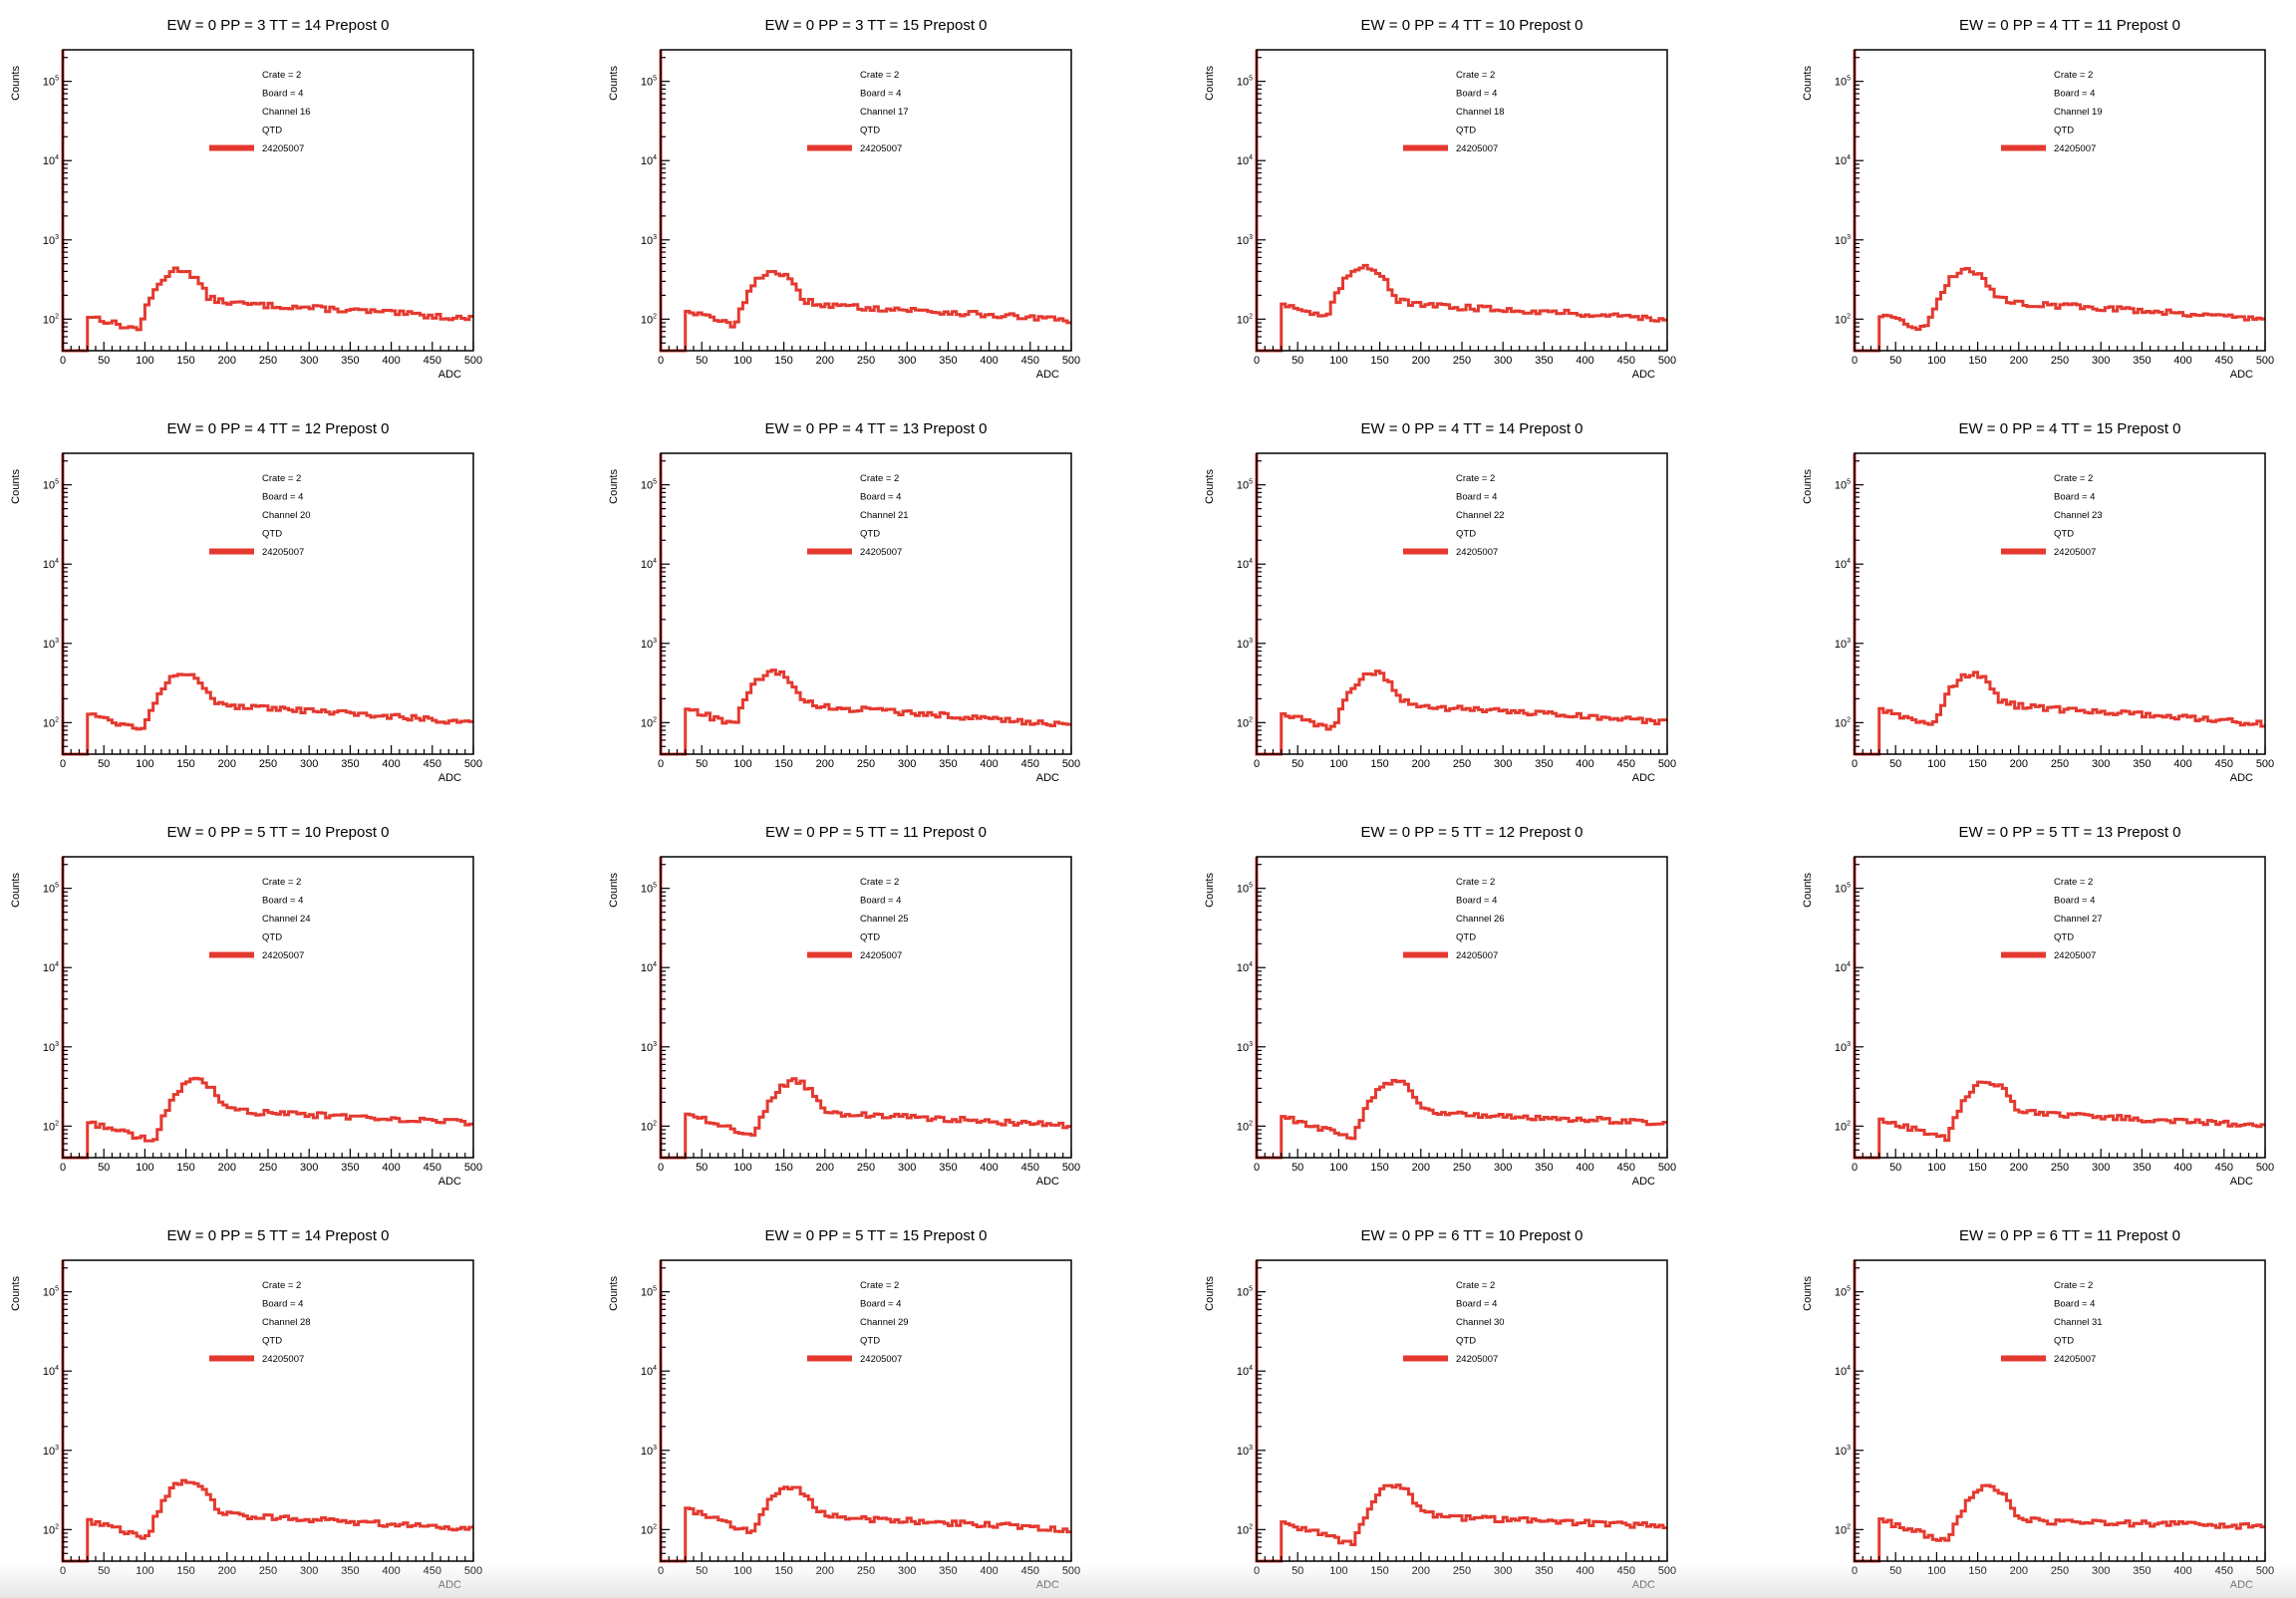 This screenshot has width=2296, height=1598. Describe the element at coordinates (2078, 112) in the screenshot. I see `legend-entry: Channel 19` at that location.